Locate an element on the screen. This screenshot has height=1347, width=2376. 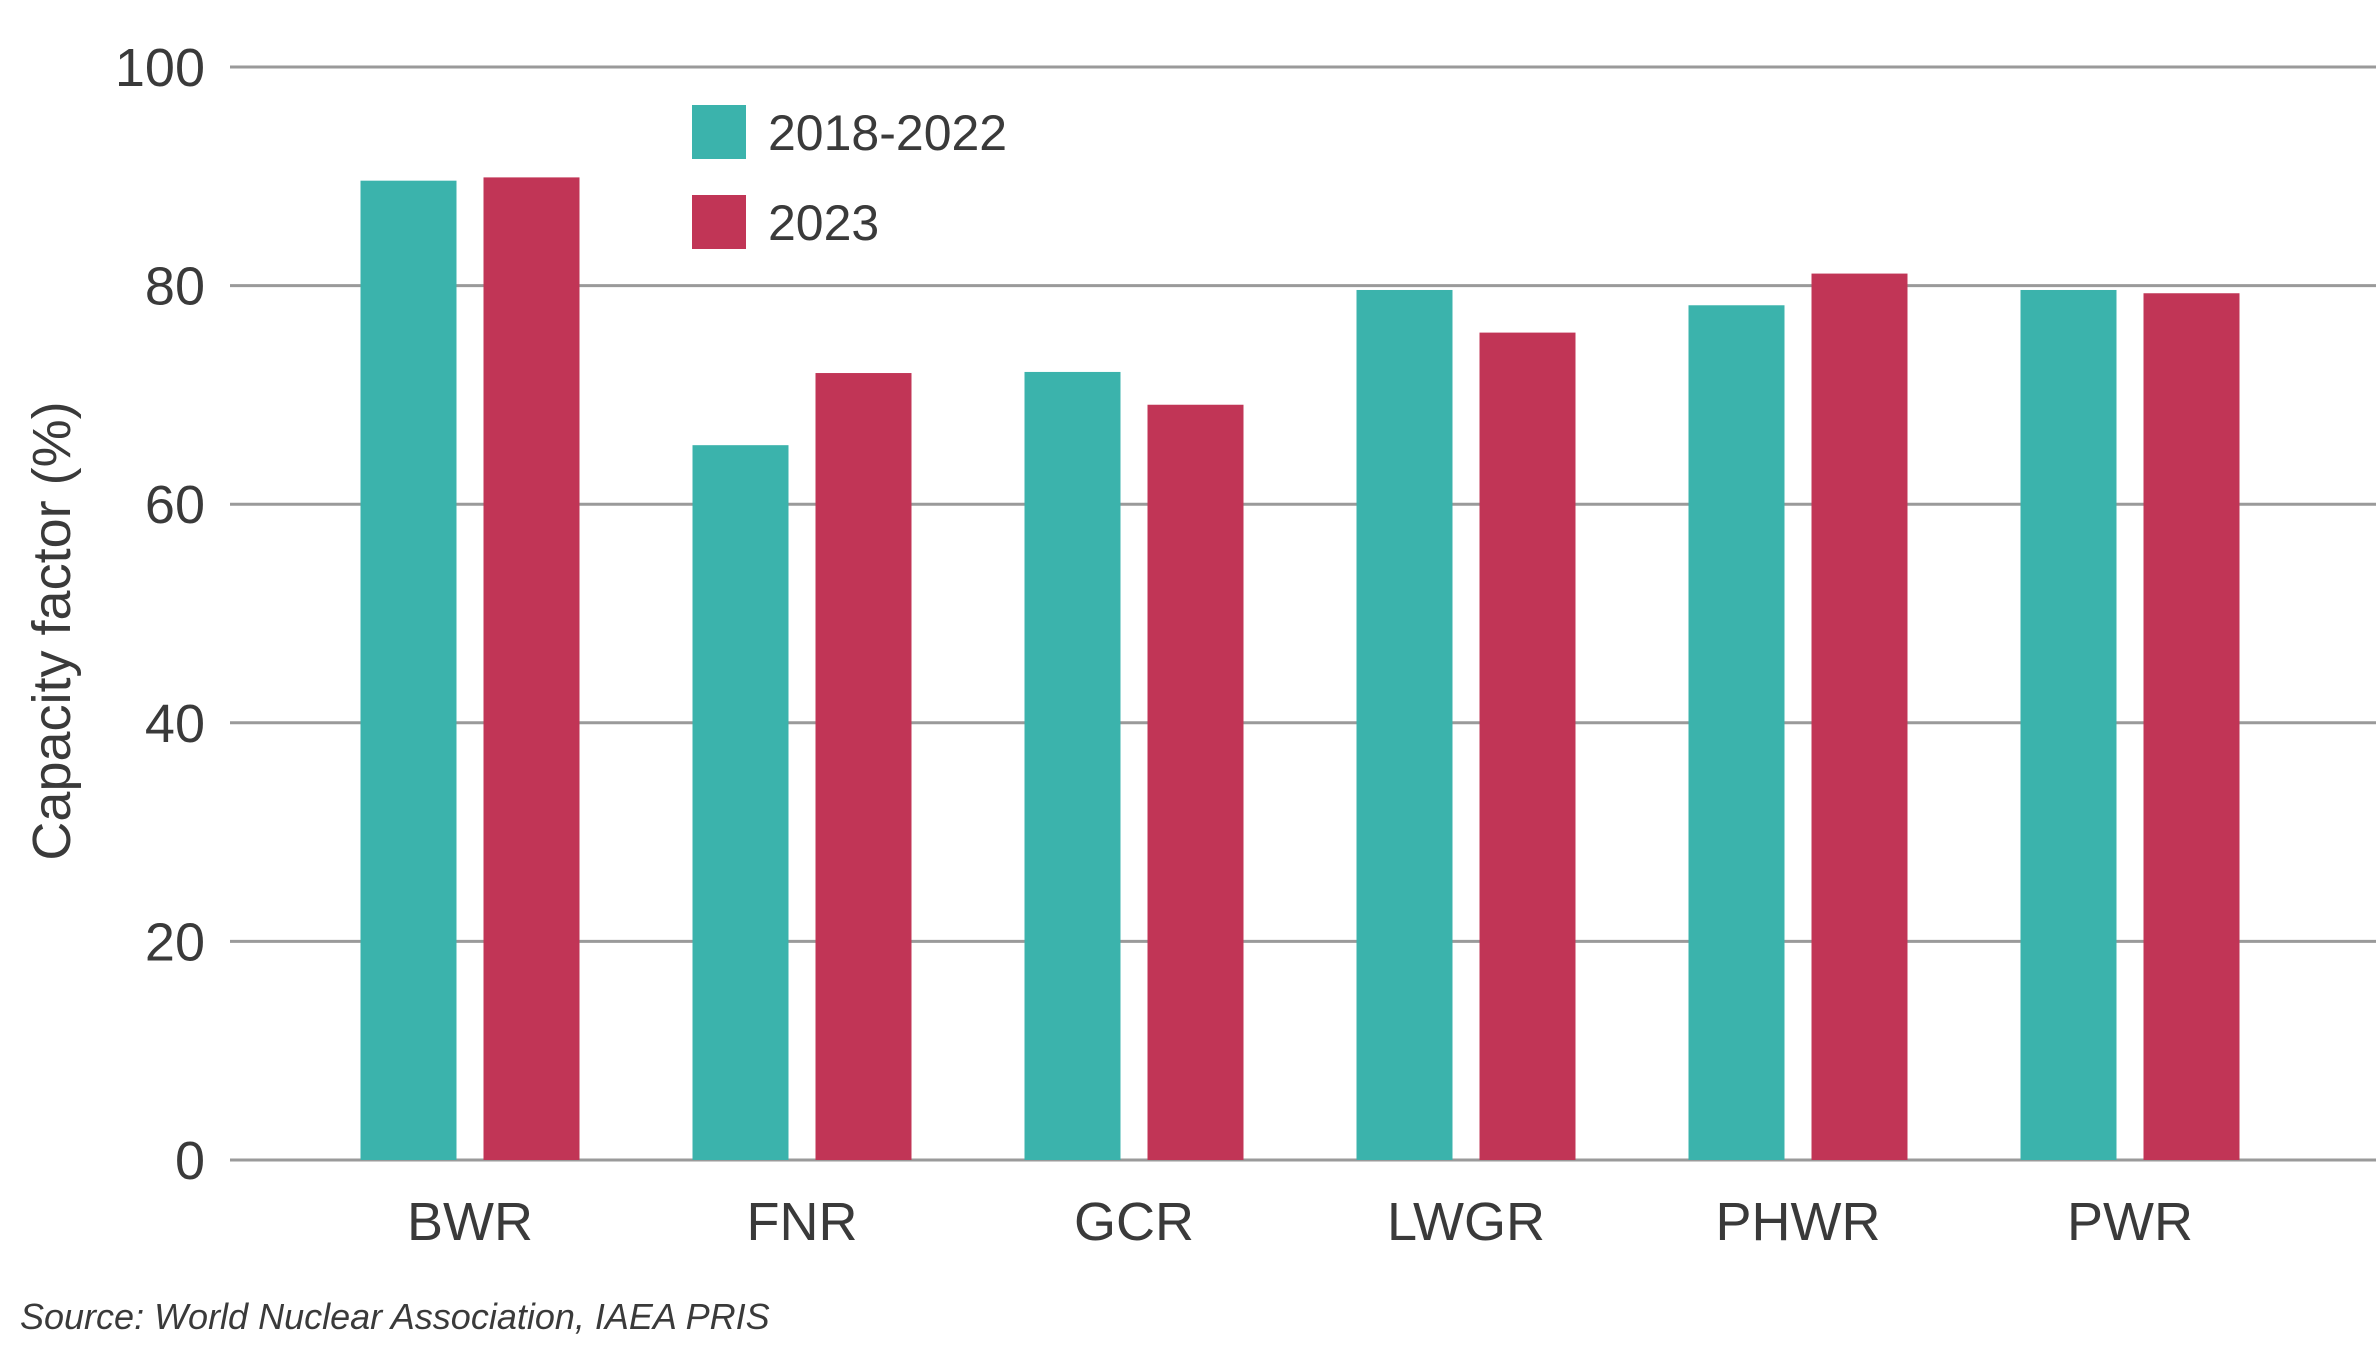
bar-bwr-2023 is located at coordinates (531, 668).